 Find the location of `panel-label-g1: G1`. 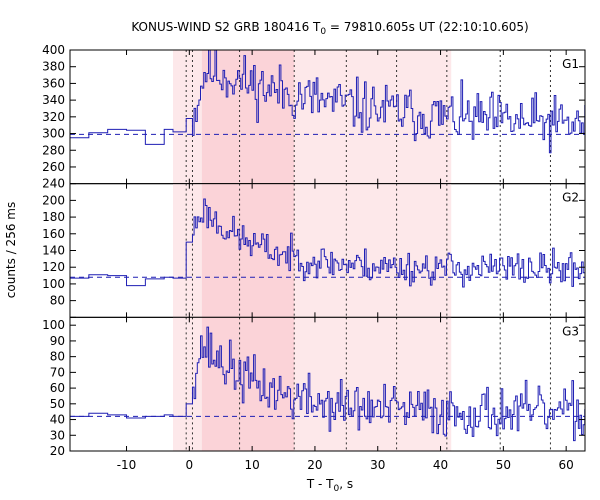

panel-label-g1: G1 is located at coordinates (570, 64).